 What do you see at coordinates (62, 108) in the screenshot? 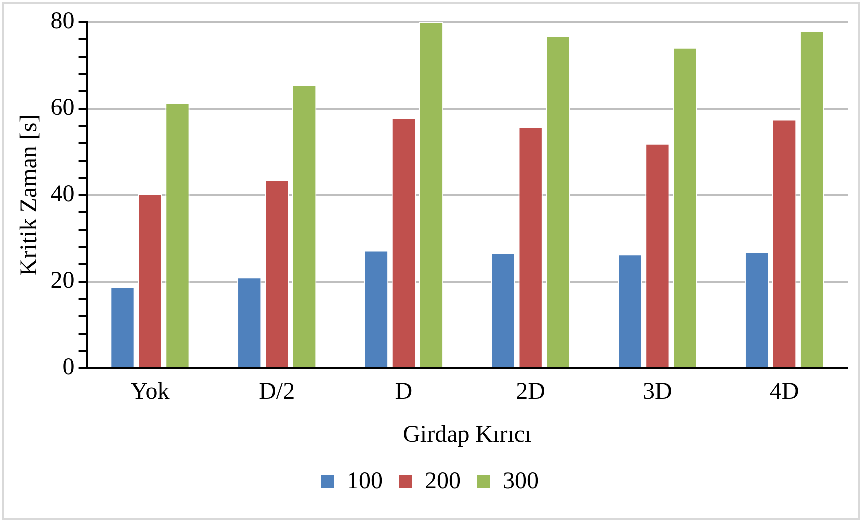
I see `y-tick-label: 60` at bounding box center [62, 108].